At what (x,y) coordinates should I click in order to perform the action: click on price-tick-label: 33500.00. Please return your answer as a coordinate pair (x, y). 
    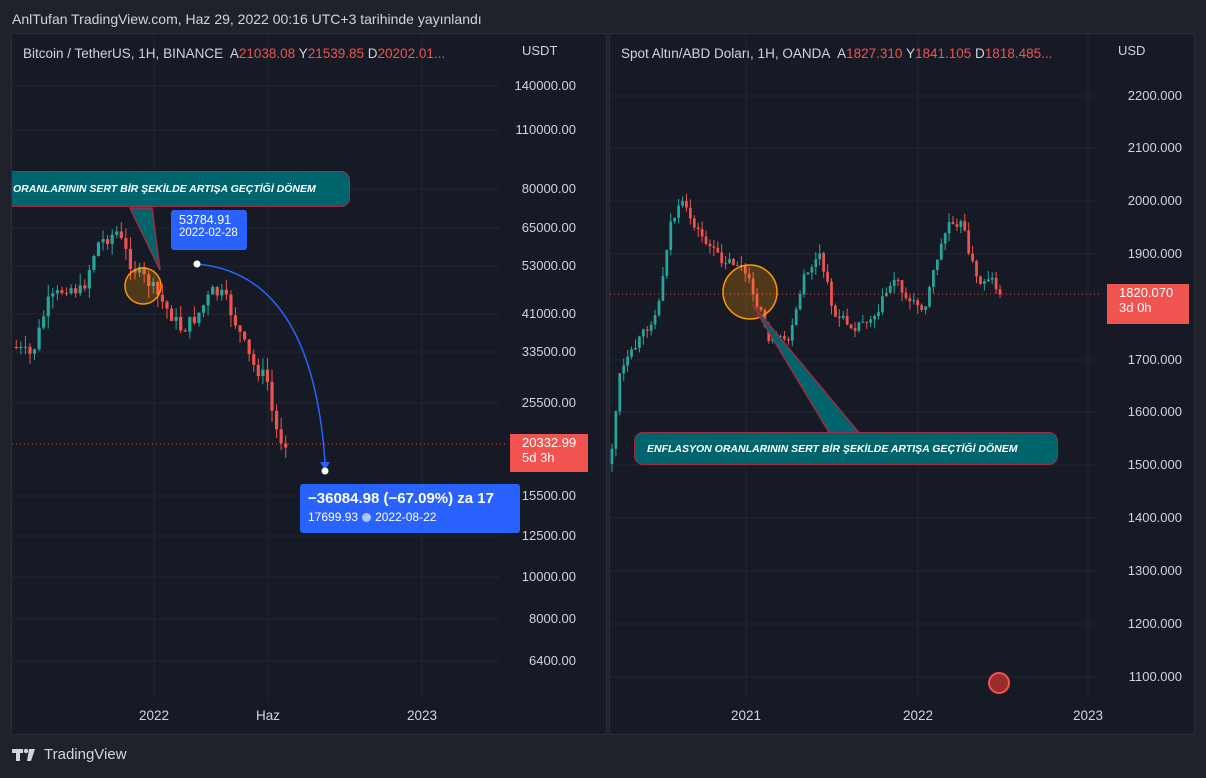
    Looking at the image, I should click on (548, 351).